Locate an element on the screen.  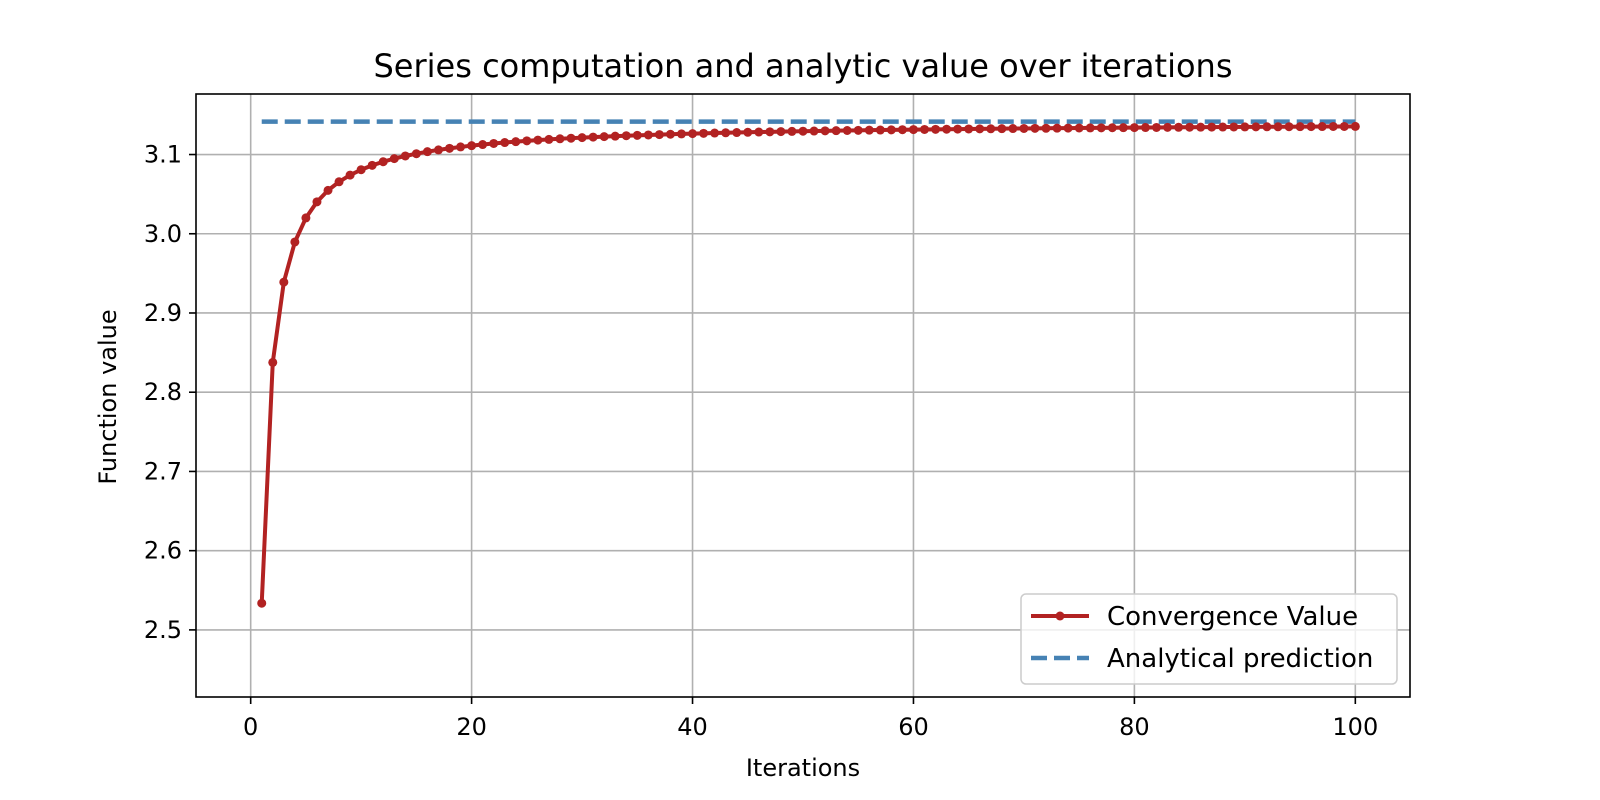
y-axis: 2.5 2.6 2.7 2.8 2.9 3.0 3.1 is located at coordinates (170, 392).